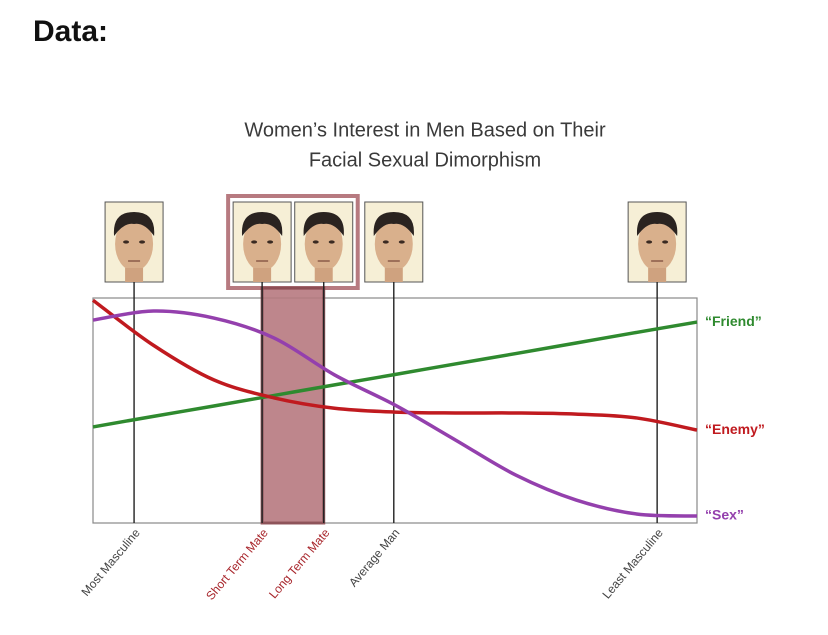 This screenshot has height=635, width=828. I want to click on marker-label: Short Term Mate, so click(237, 564).